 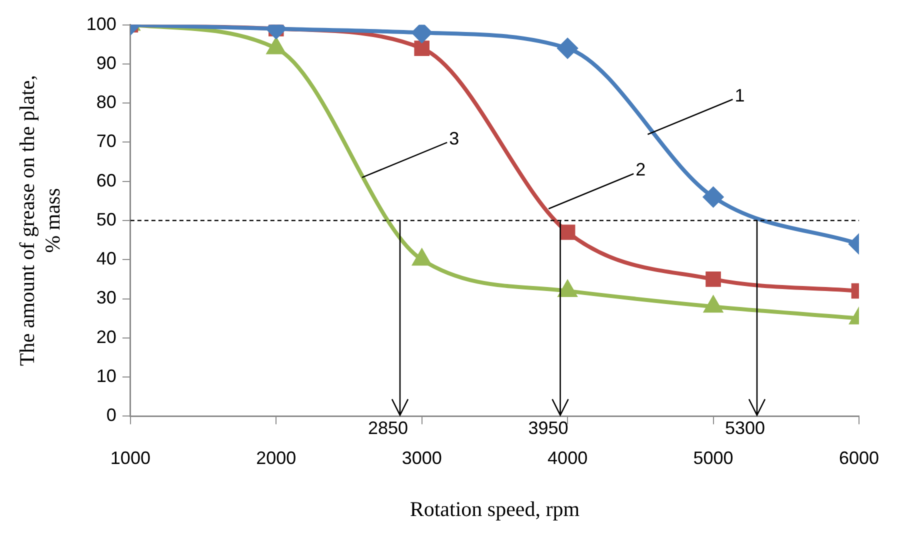 What do you see at coordinates (106, 219) in the screenshot?
I see `y-tick-label: 50` at bounding box center [106, 219].